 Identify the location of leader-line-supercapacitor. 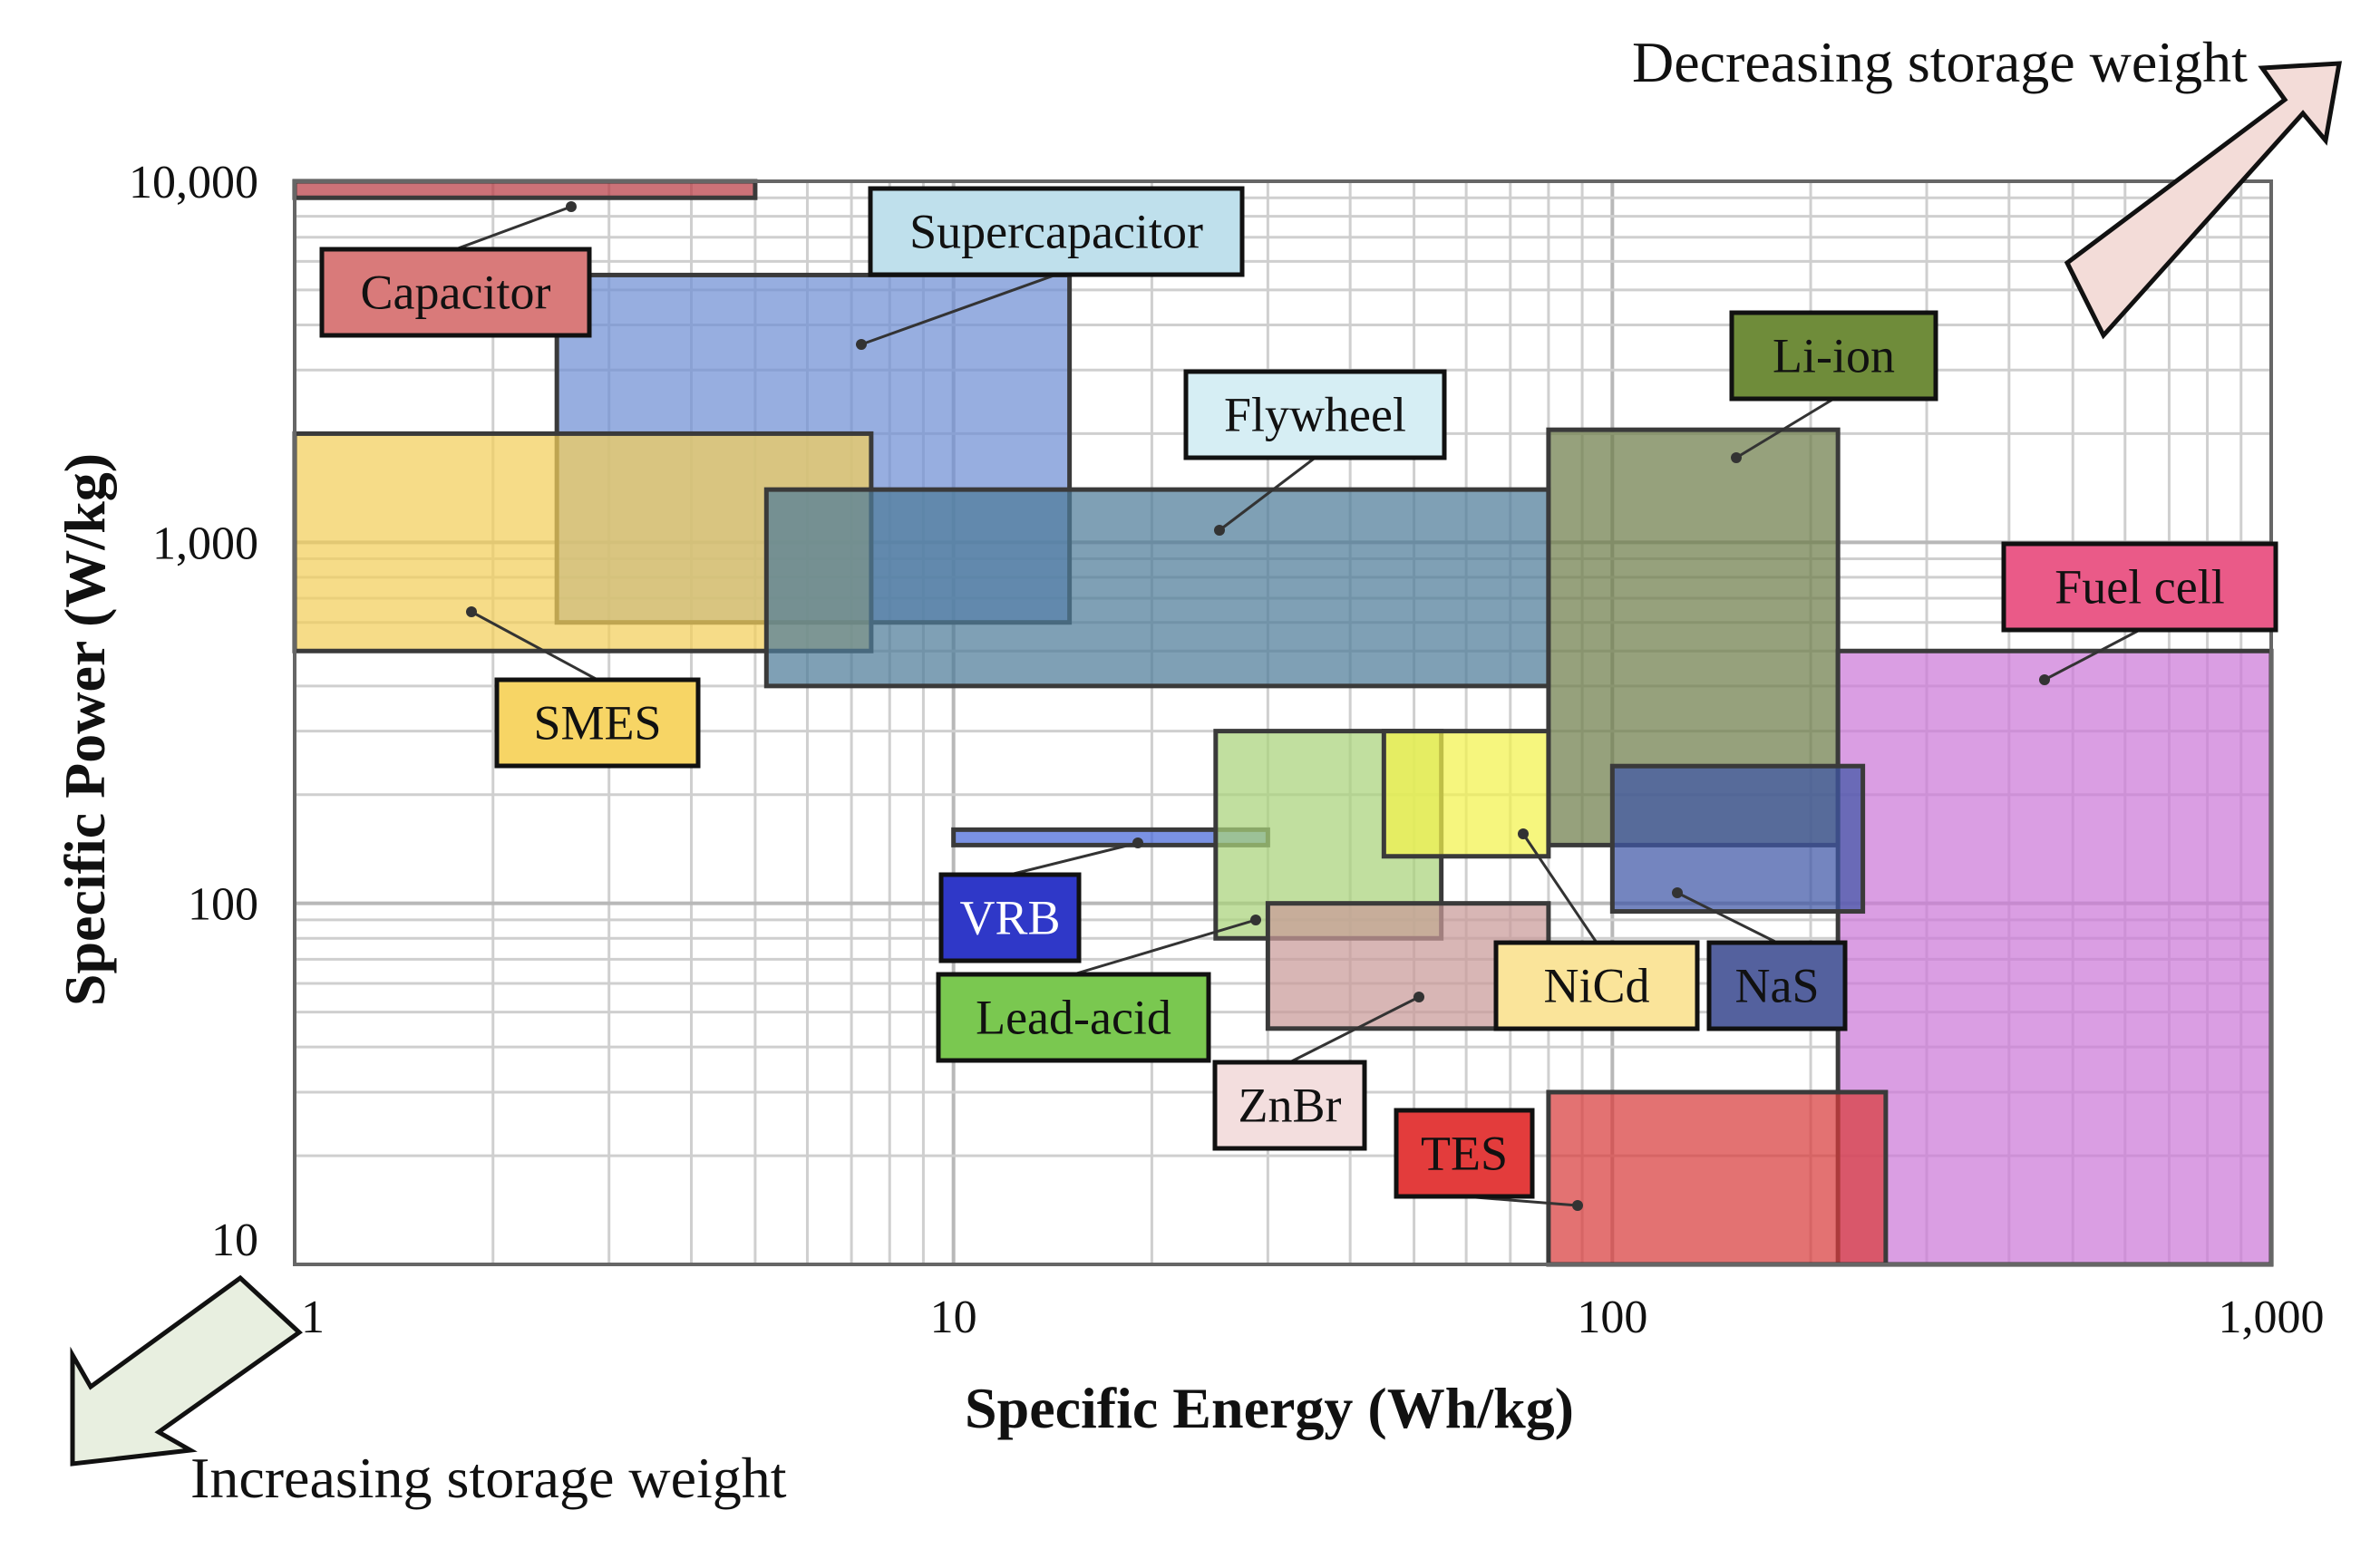
(959, 309).